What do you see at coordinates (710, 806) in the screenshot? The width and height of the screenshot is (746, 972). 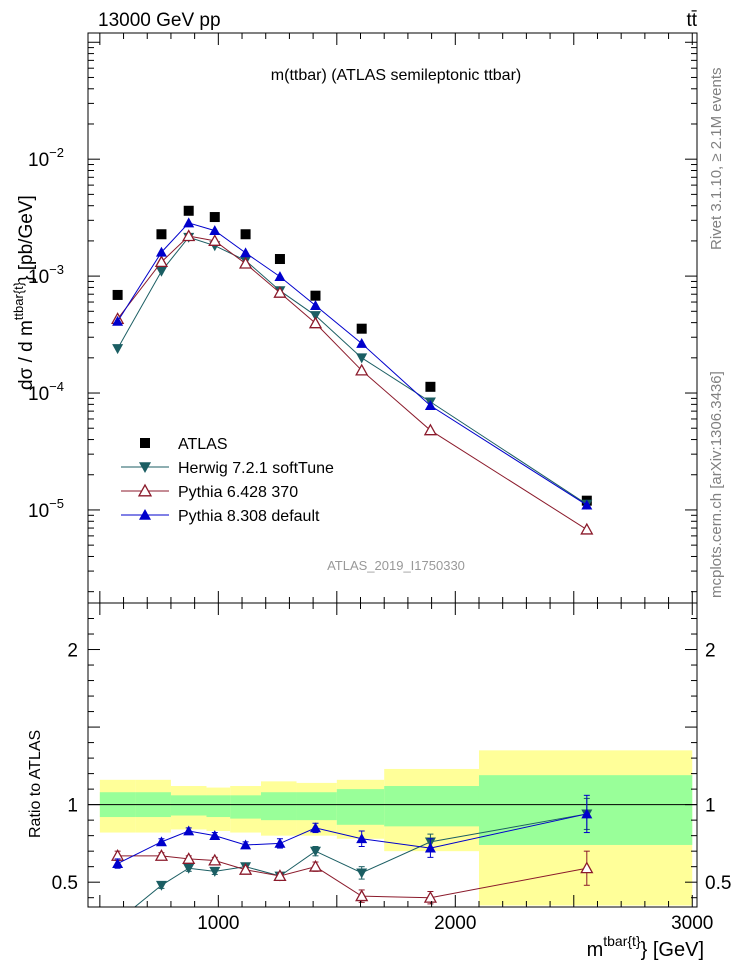 I see `ratio-y-tick-label-right: 1` at bounding box center [710, 806].